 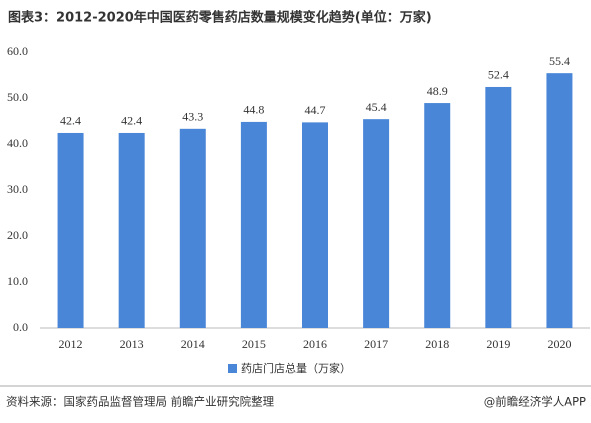 I want to click on data-label: 55.4, so click(x=559, y=61).